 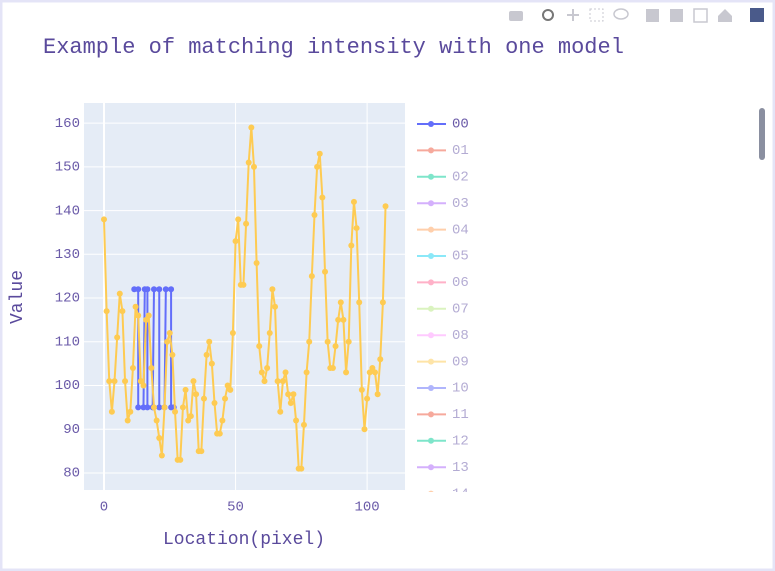 What do you see at coordinates (460, 389) in the screenshot?
I see `legend-label: 10` at bounding box center [460, 389].